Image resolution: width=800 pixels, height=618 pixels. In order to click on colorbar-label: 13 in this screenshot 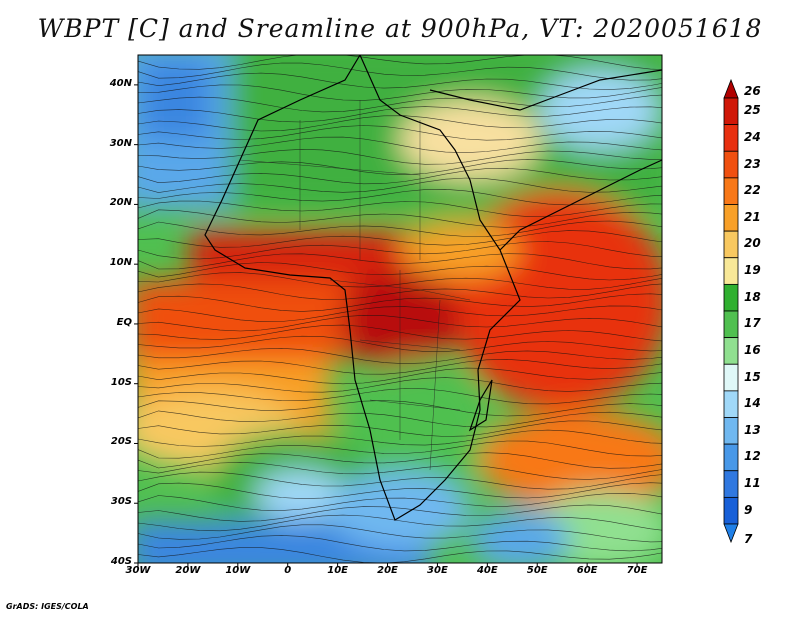, I will do `click(752, 429)`.